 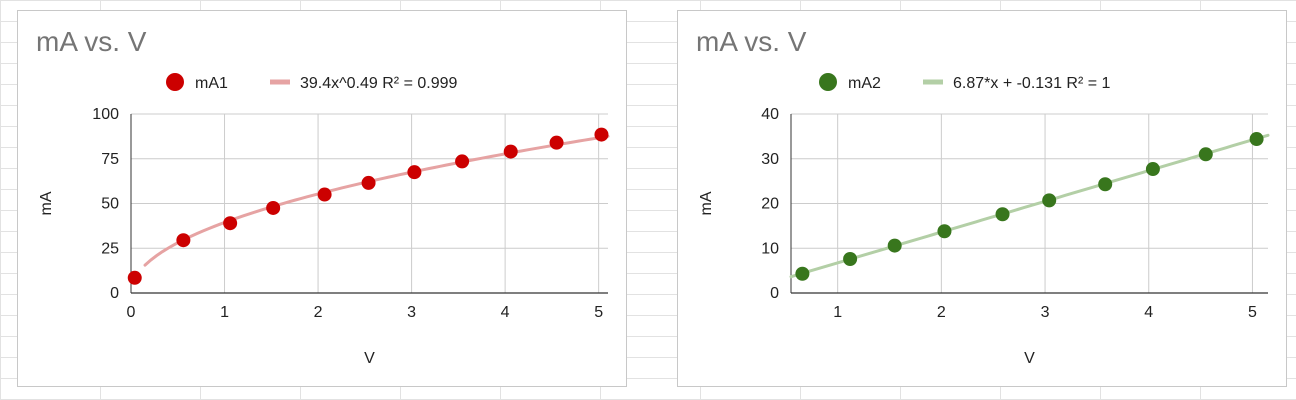 I want to click on y-tick-label: 30, so click(x=770, y=159).